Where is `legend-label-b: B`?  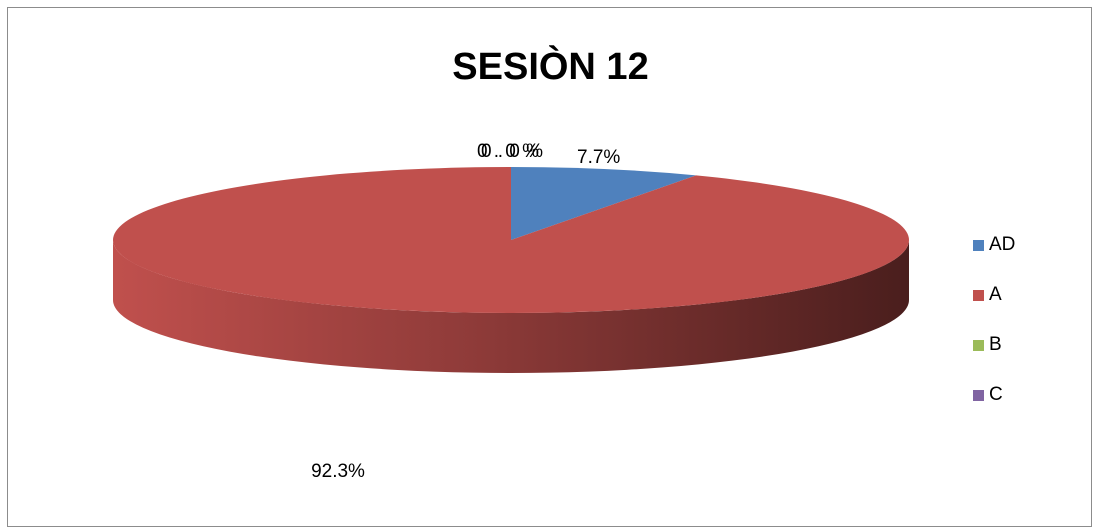 legend-label-b: B is located at coordinates (995, 344).